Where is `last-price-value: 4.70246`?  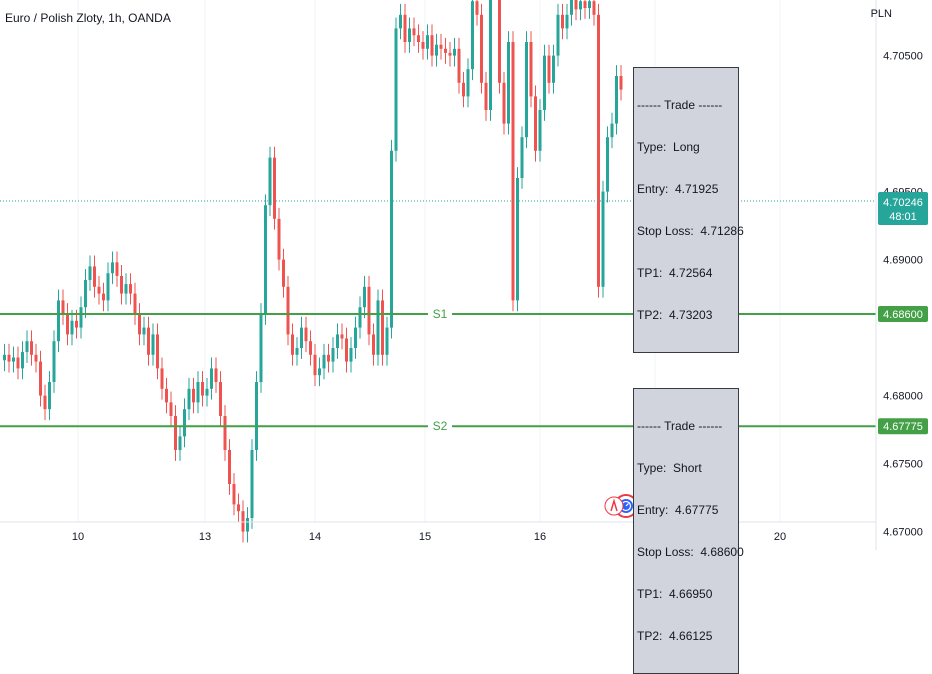 last-price-value: 4.70246 is located at coordinates (903, 203).